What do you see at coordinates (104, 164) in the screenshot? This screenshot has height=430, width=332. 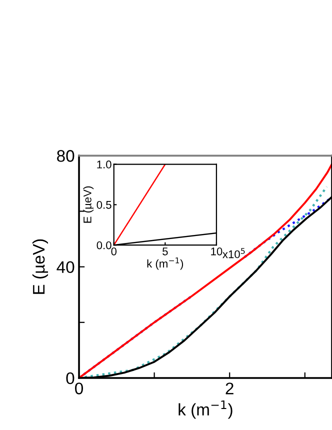 I see `y-tick-label: 1.0` at bounding box center [104, 164].